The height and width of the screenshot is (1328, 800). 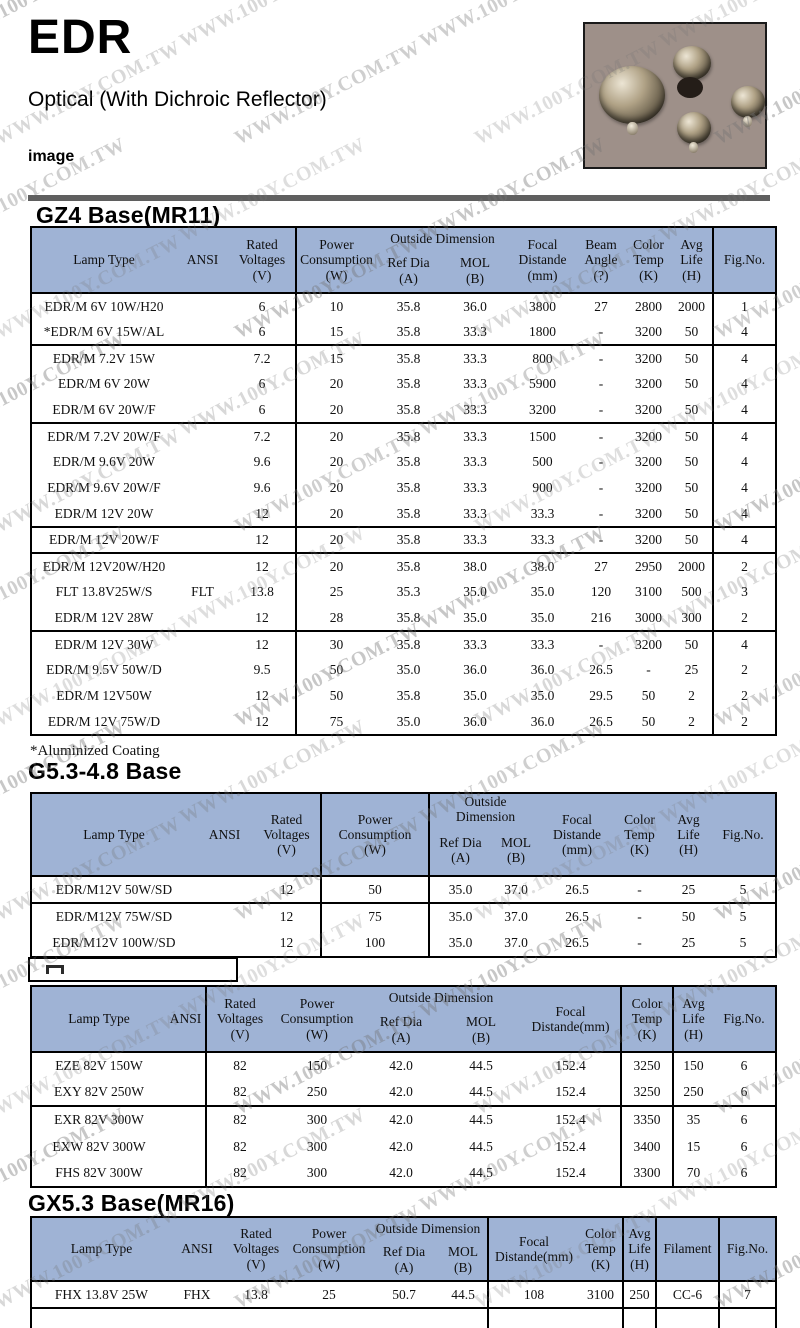 I want to click on table-cell: 300, so click(x=317, y=1119).